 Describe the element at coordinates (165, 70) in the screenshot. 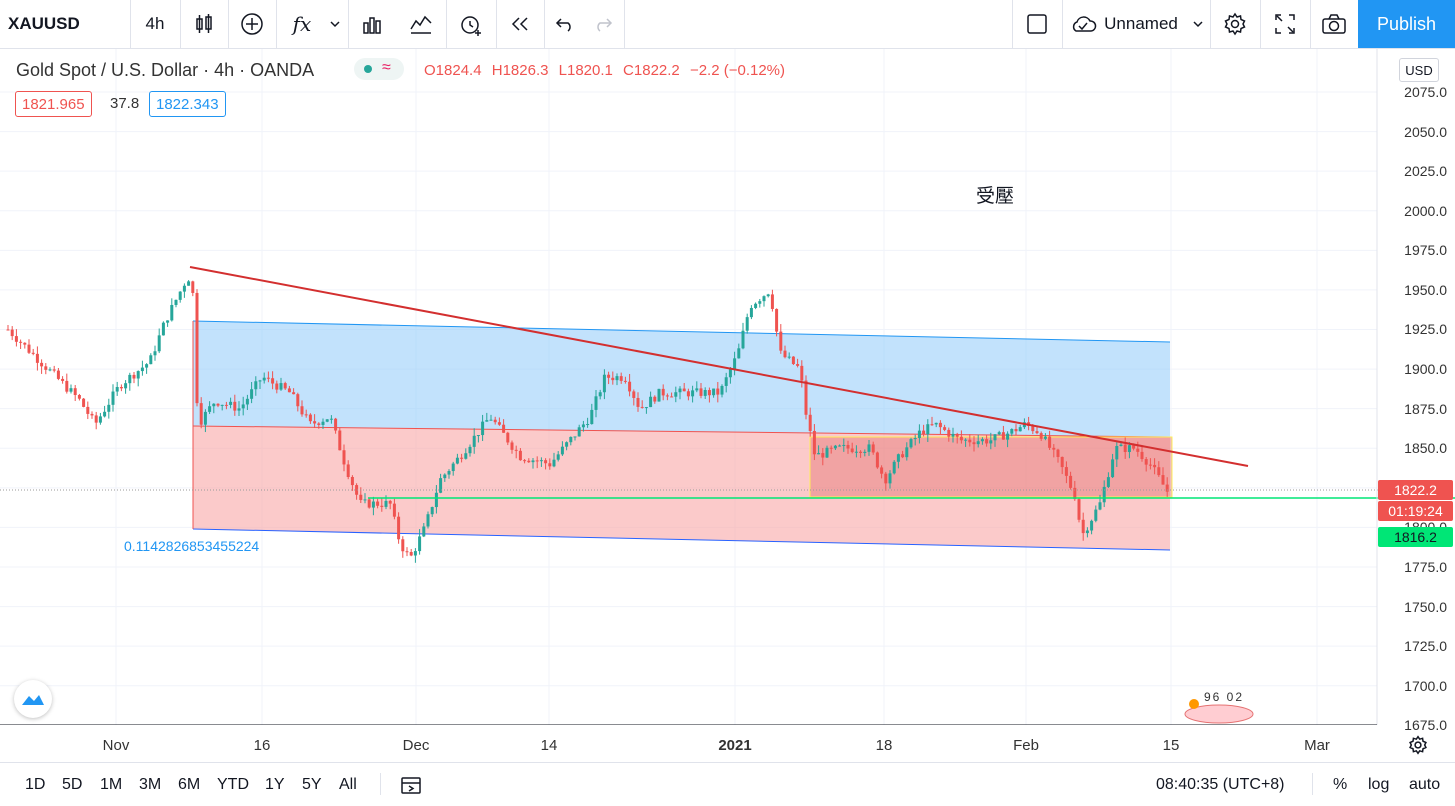

I see `symbol-legend-title: Gold Spot / U.S. Dollar · 4h · OANDA` at that location.